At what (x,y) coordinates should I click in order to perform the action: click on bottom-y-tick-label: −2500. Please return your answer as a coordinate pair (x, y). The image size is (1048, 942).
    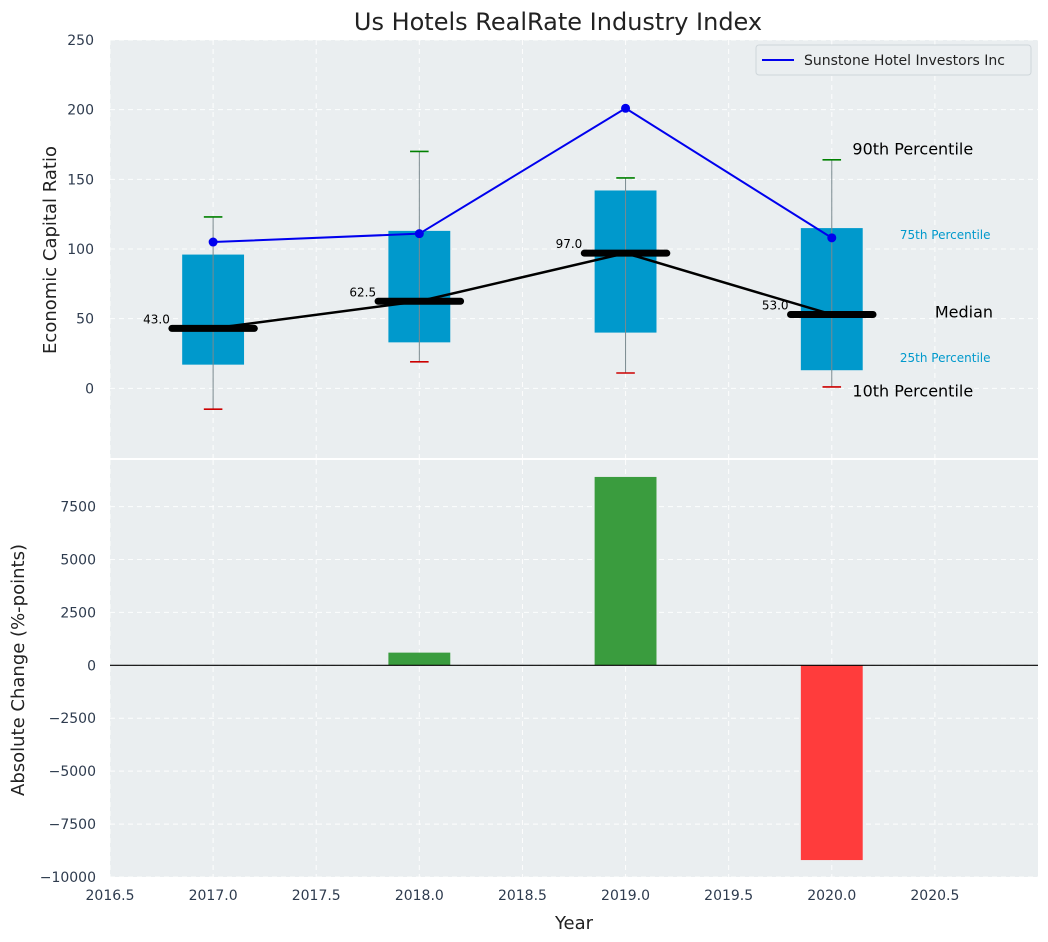
    Looking at the image, I should click on (72, 719).